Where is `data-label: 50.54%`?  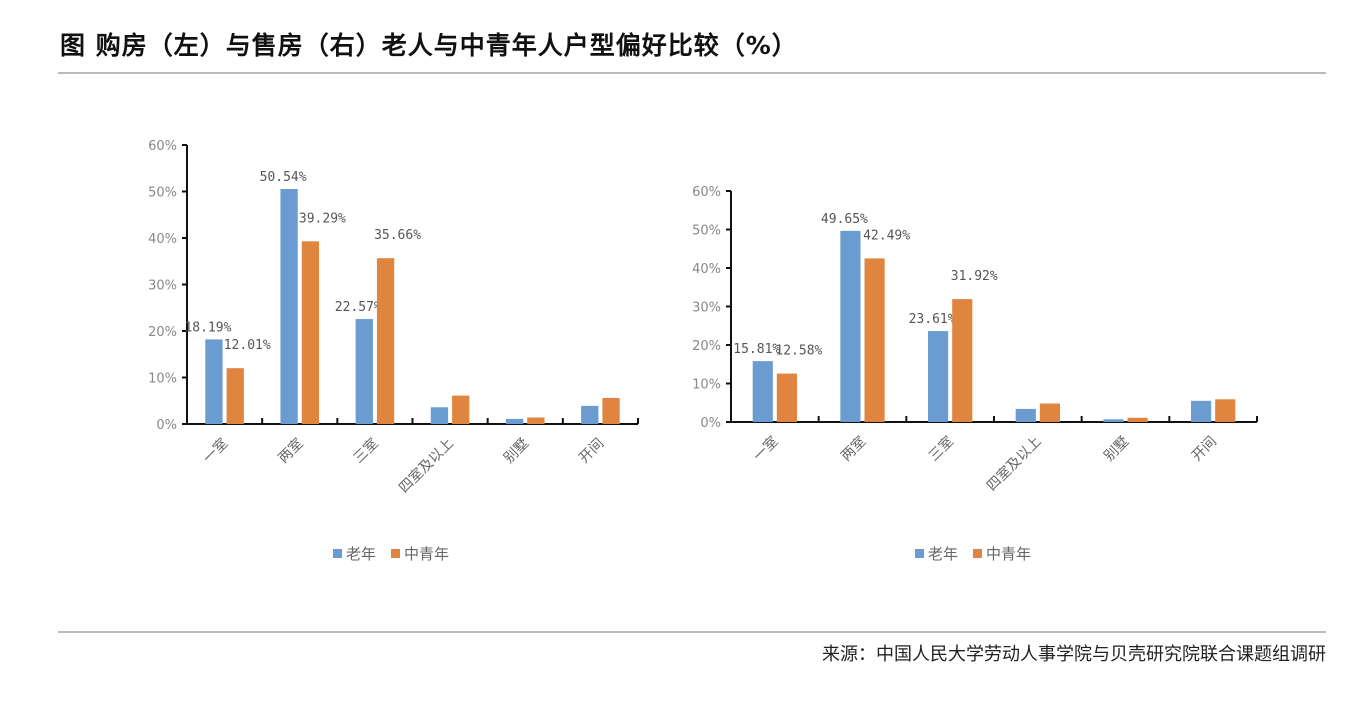
data-label: 50.54% is located at coordinates (283, 177).